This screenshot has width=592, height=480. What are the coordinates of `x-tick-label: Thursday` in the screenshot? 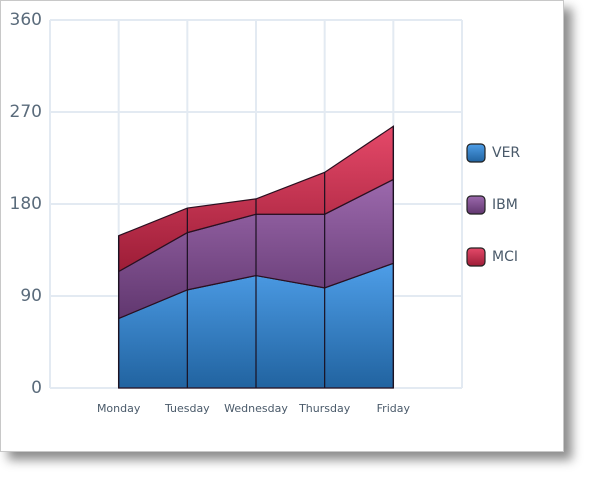 It's located at (324, 408).